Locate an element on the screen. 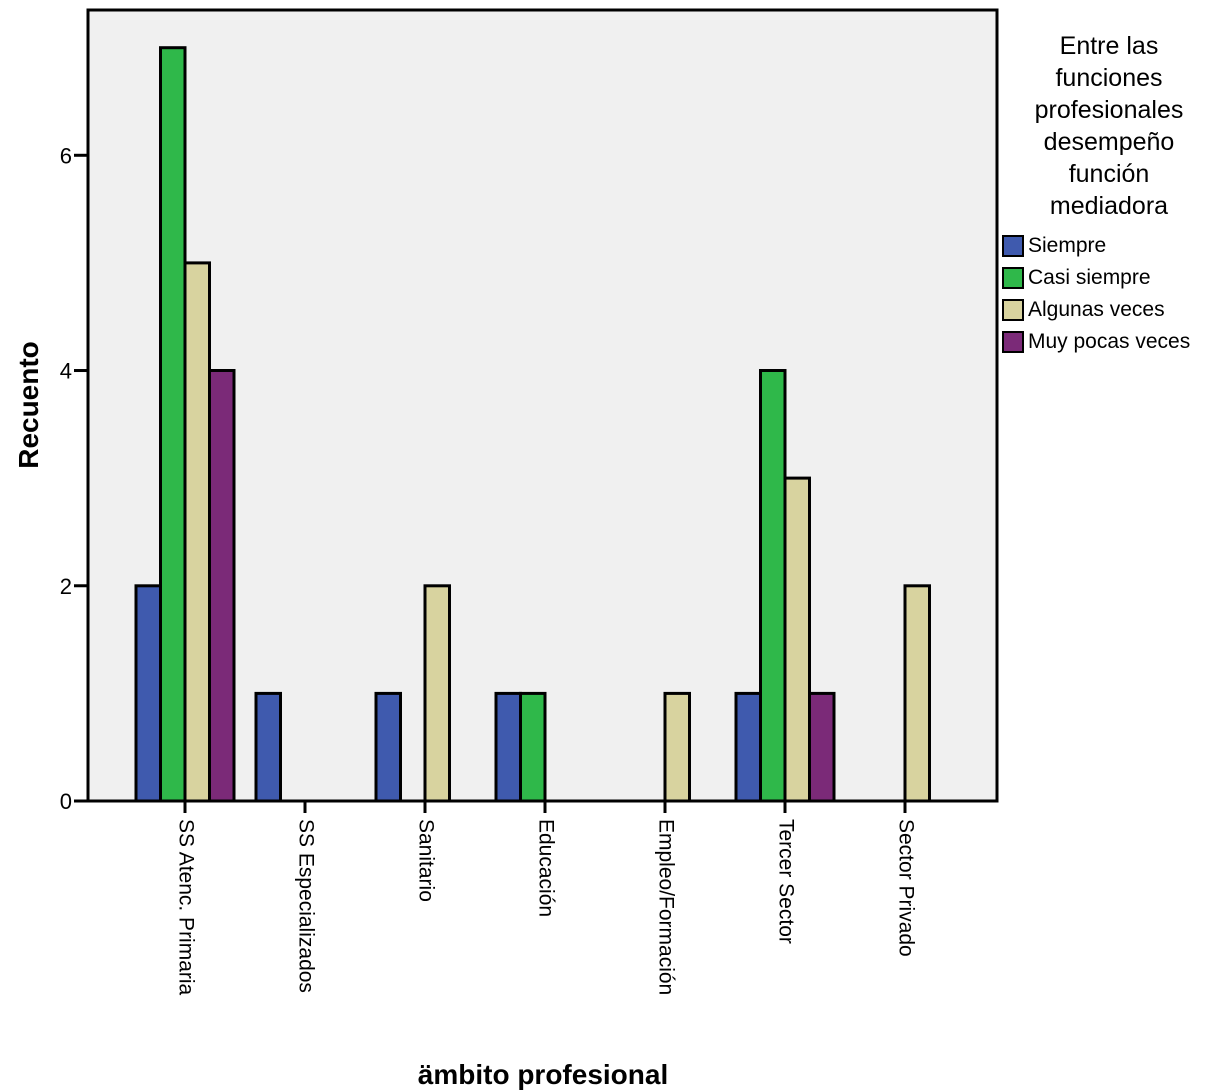  legend-label: Algunas veces is located at coordinates (1096, 309).